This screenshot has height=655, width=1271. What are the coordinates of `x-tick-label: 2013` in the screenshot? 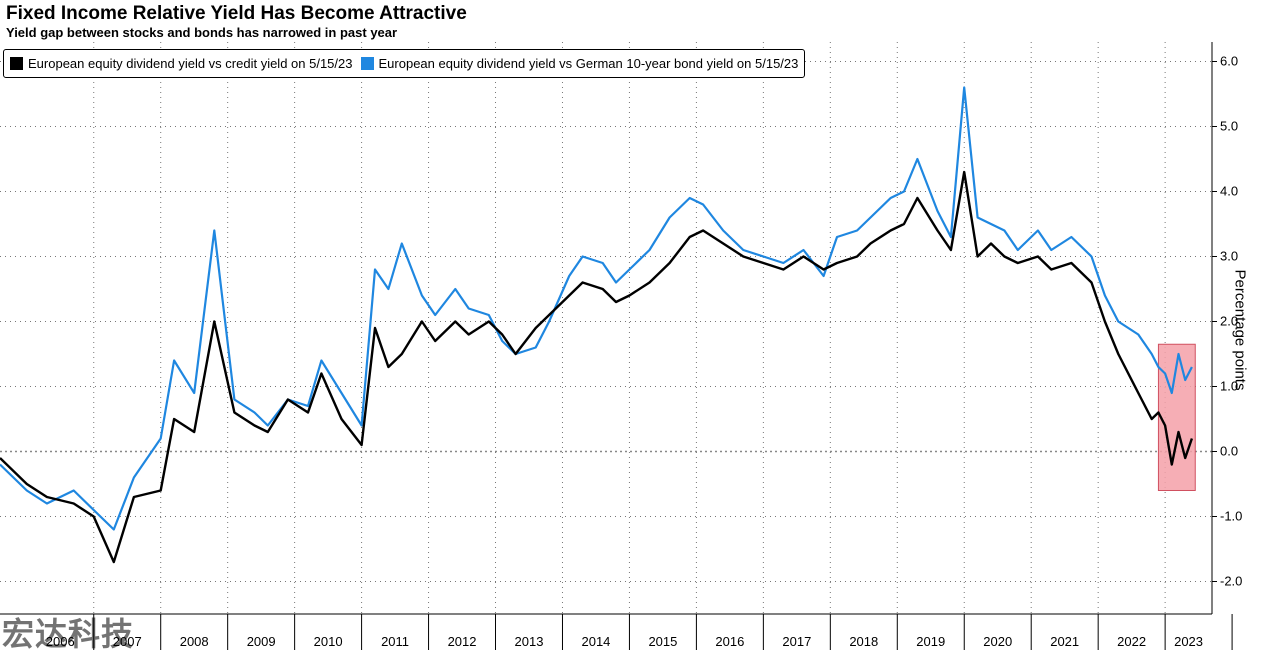 It's located at (529, 641).